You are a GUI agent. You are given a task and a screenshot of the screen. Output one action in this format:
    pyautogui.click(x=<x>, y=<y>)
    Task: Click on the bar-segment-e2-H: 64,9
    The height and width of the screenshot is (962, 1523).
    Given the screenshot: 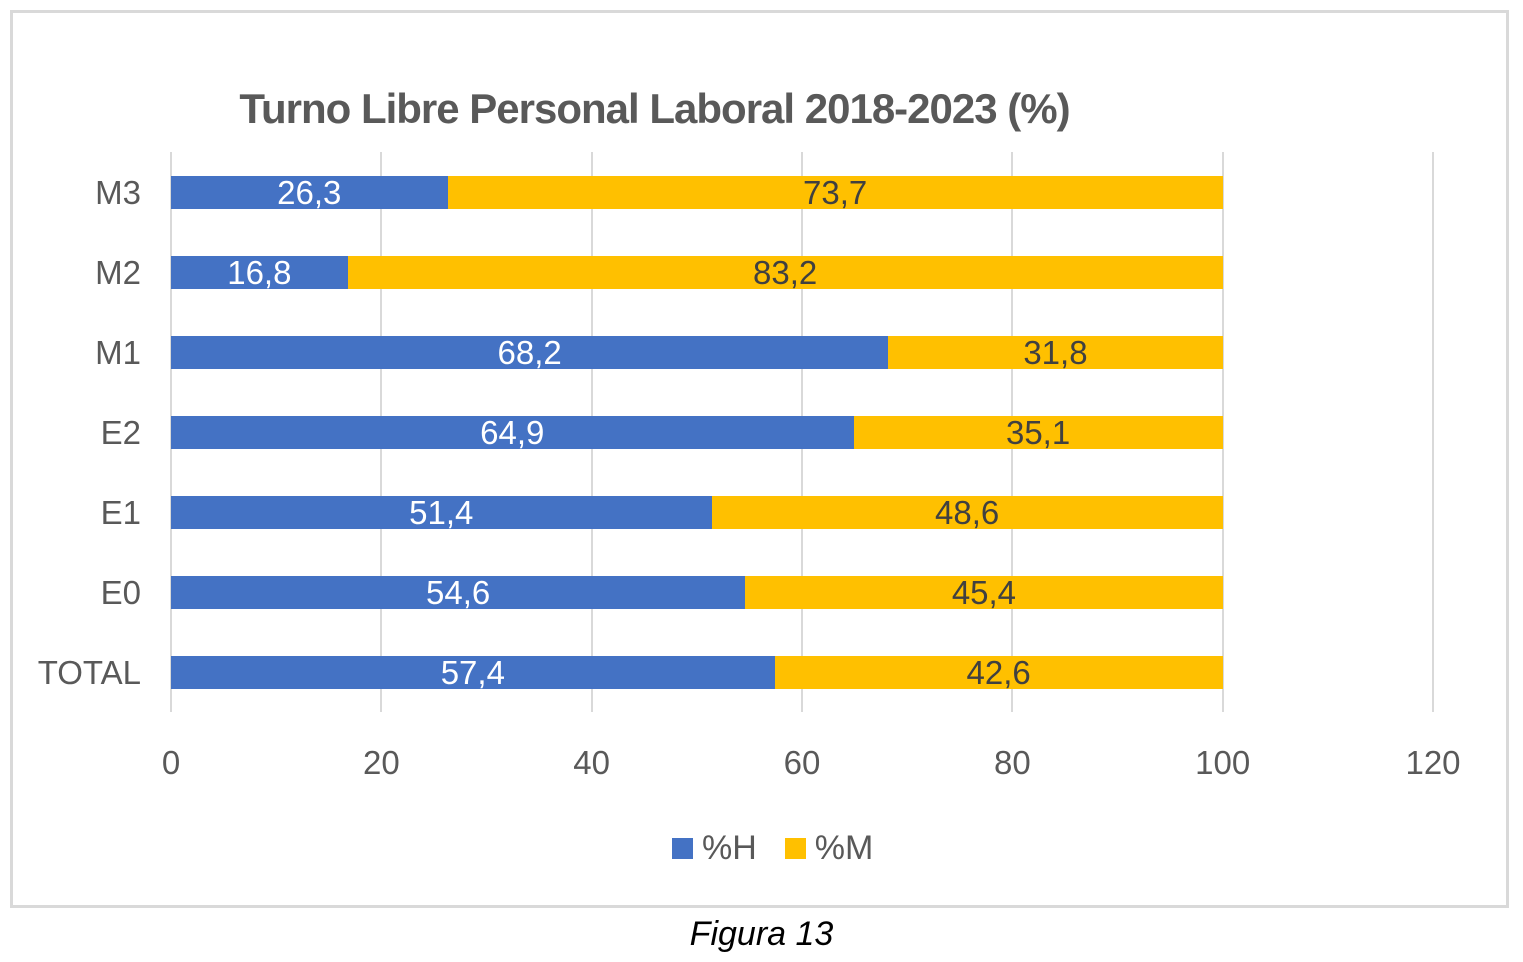 What is the action you would take?
    pyautogui.click(x=512, y=432)
    